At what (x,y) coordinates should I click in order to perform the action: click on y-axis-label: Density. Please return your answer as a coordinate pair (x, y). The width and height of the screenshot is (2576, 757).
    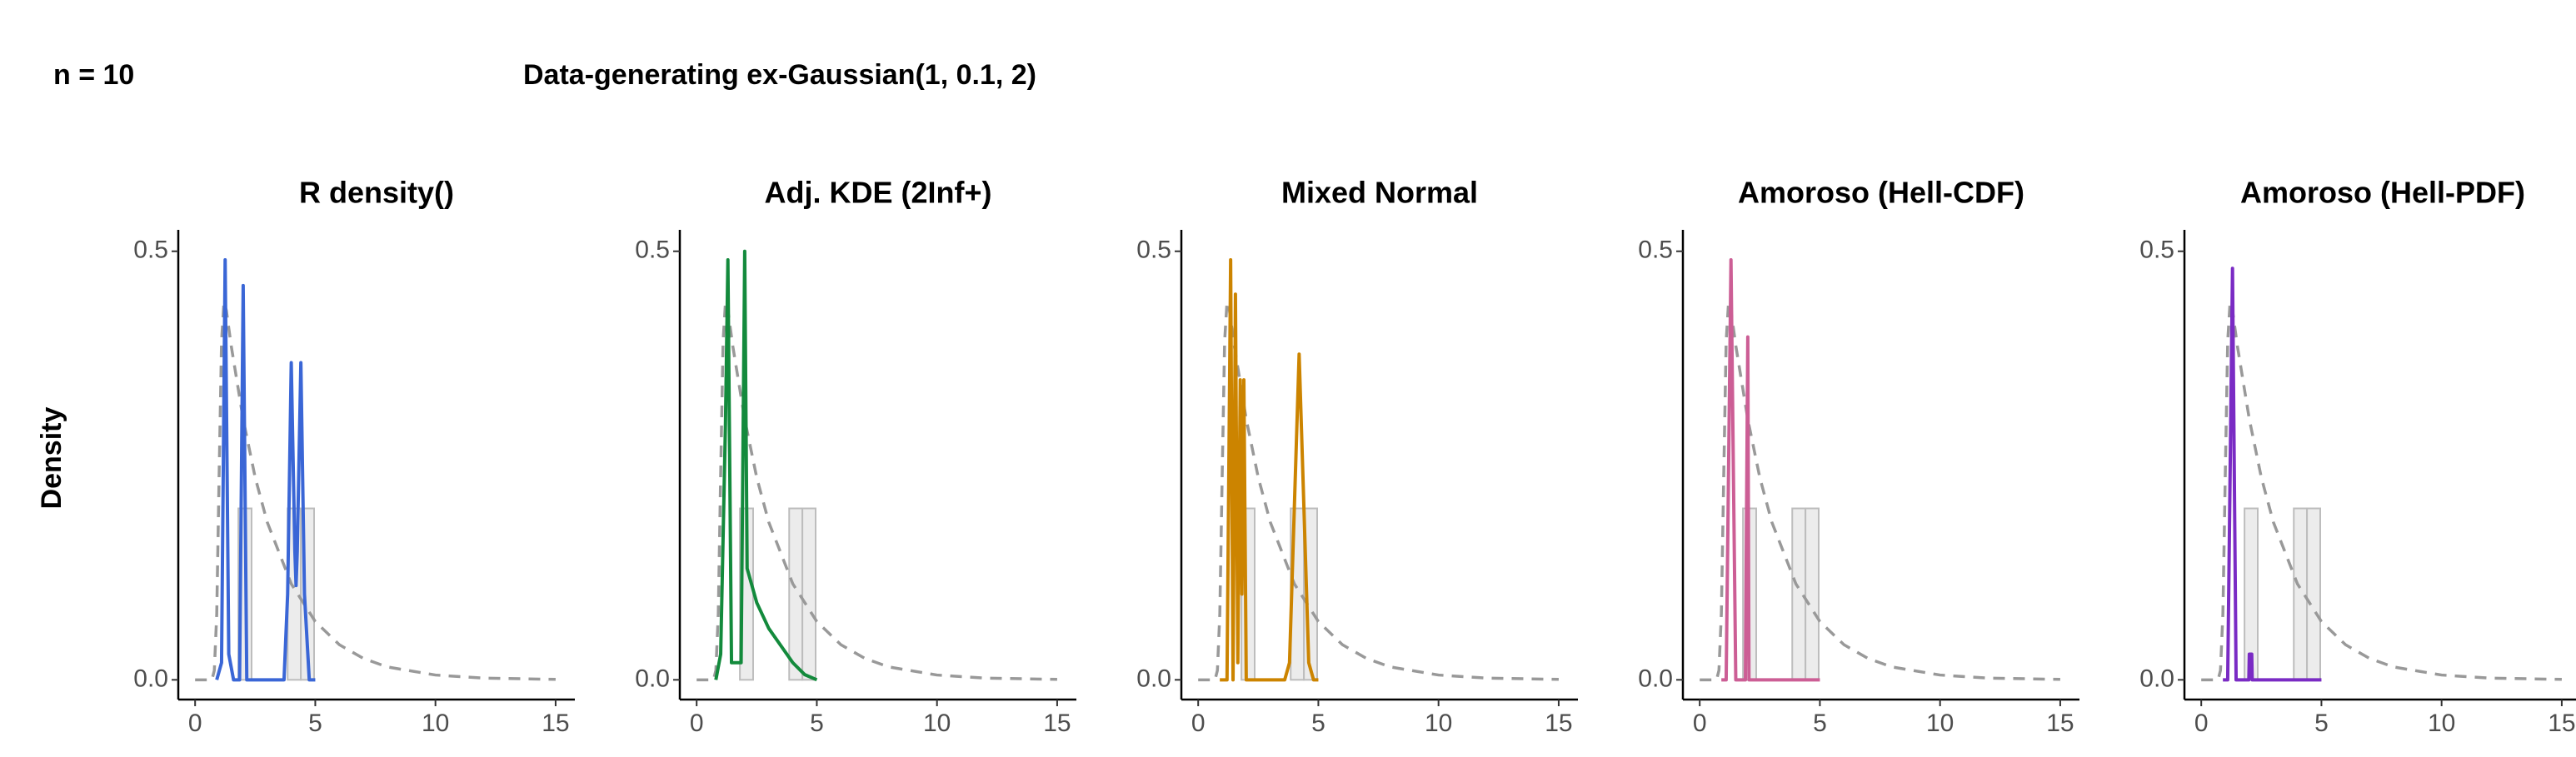
    Looking at the image, I should click on (51, 458).